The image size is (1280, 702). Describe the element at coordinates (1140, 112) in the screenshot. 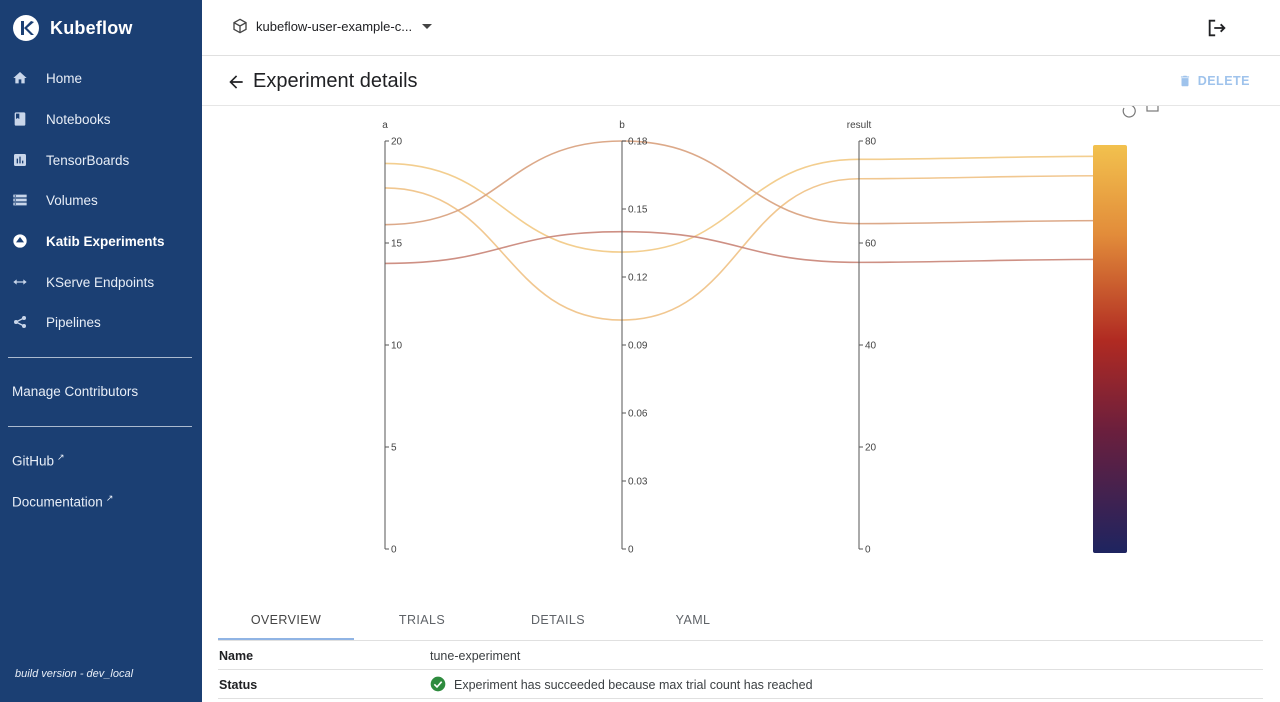

I see `modebar` at that location.